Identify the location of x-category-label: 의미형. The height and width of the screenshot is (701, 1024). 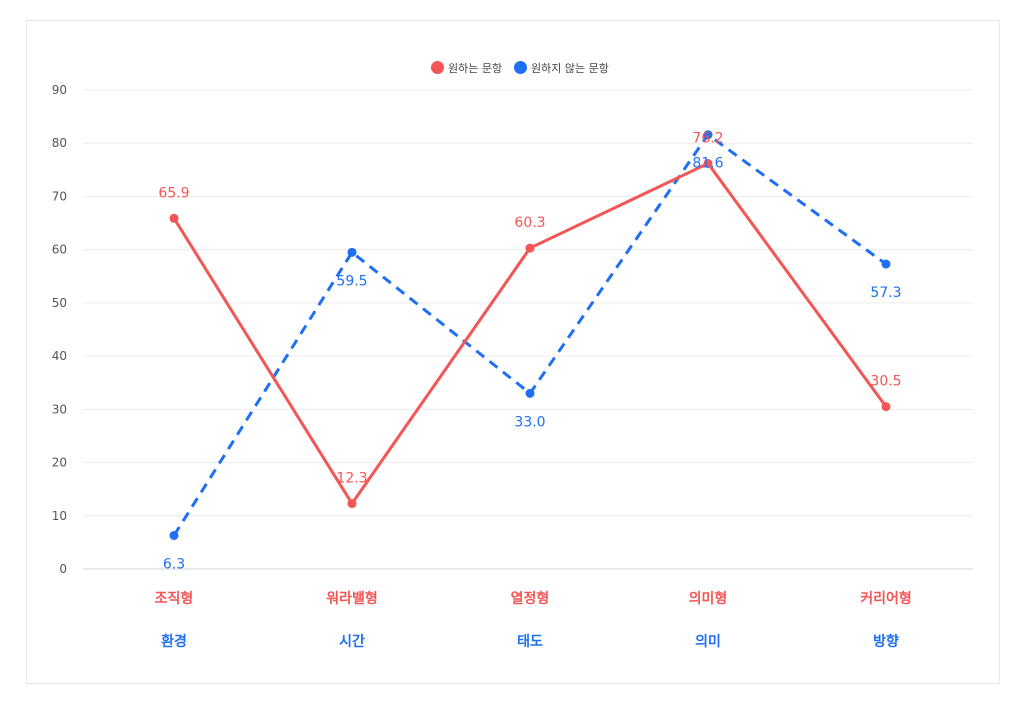
(708, 598).